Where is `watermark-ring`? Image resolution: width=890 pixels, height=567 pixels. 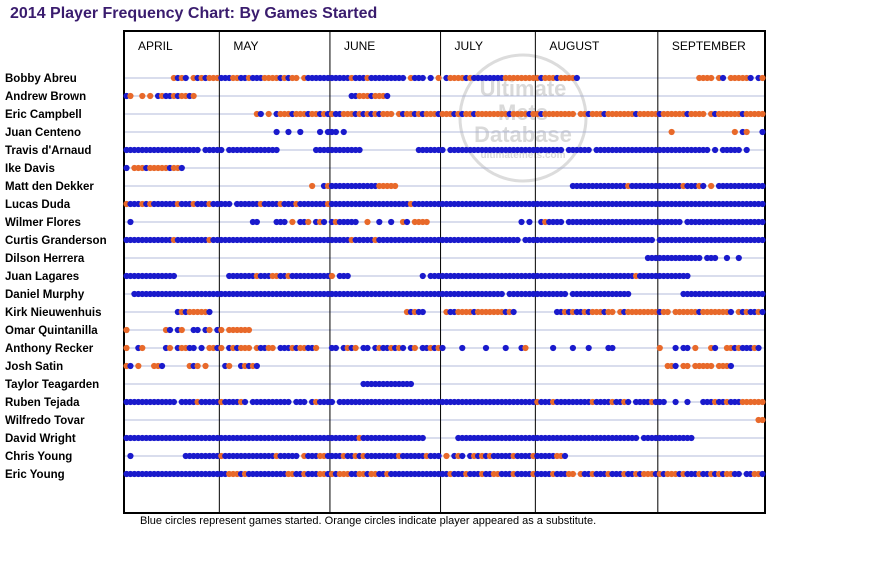 watermark-ring is located at coordinates (523, 118).